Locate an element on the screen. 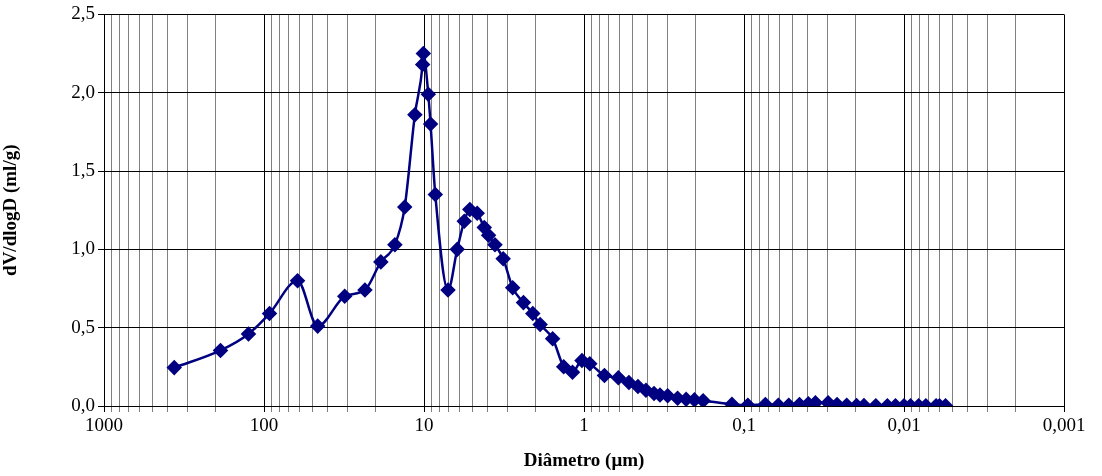 This screenshot has width=1102, height=476. y-tick-label: 0,0 is located at coordinates (83, 404).